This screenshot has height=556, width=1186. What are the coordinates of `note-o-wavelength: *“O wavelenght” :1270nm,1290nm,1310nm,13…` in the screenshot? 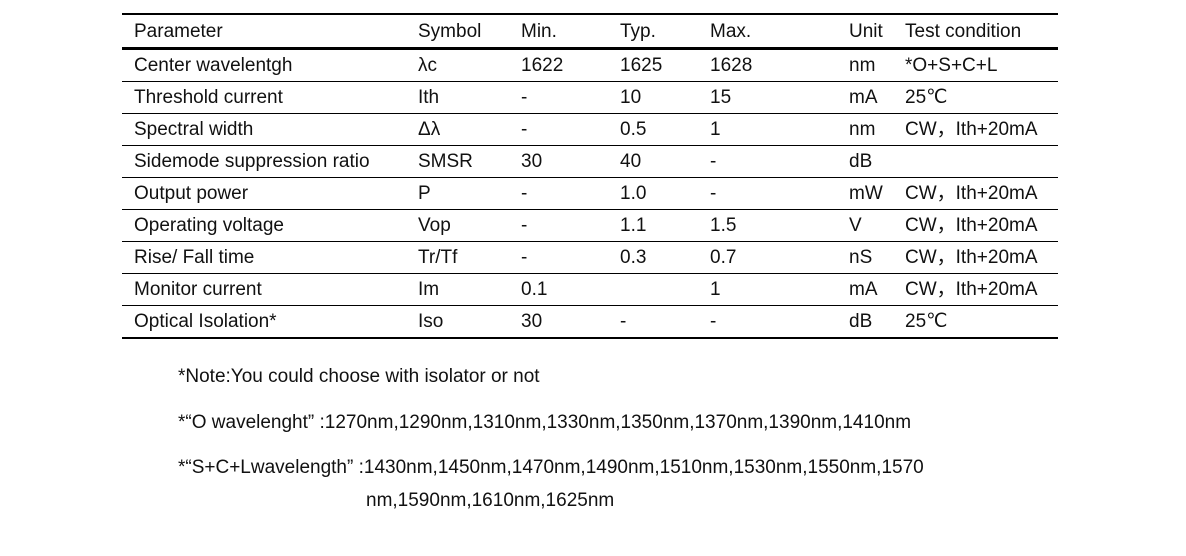 It's located at (545, 422).